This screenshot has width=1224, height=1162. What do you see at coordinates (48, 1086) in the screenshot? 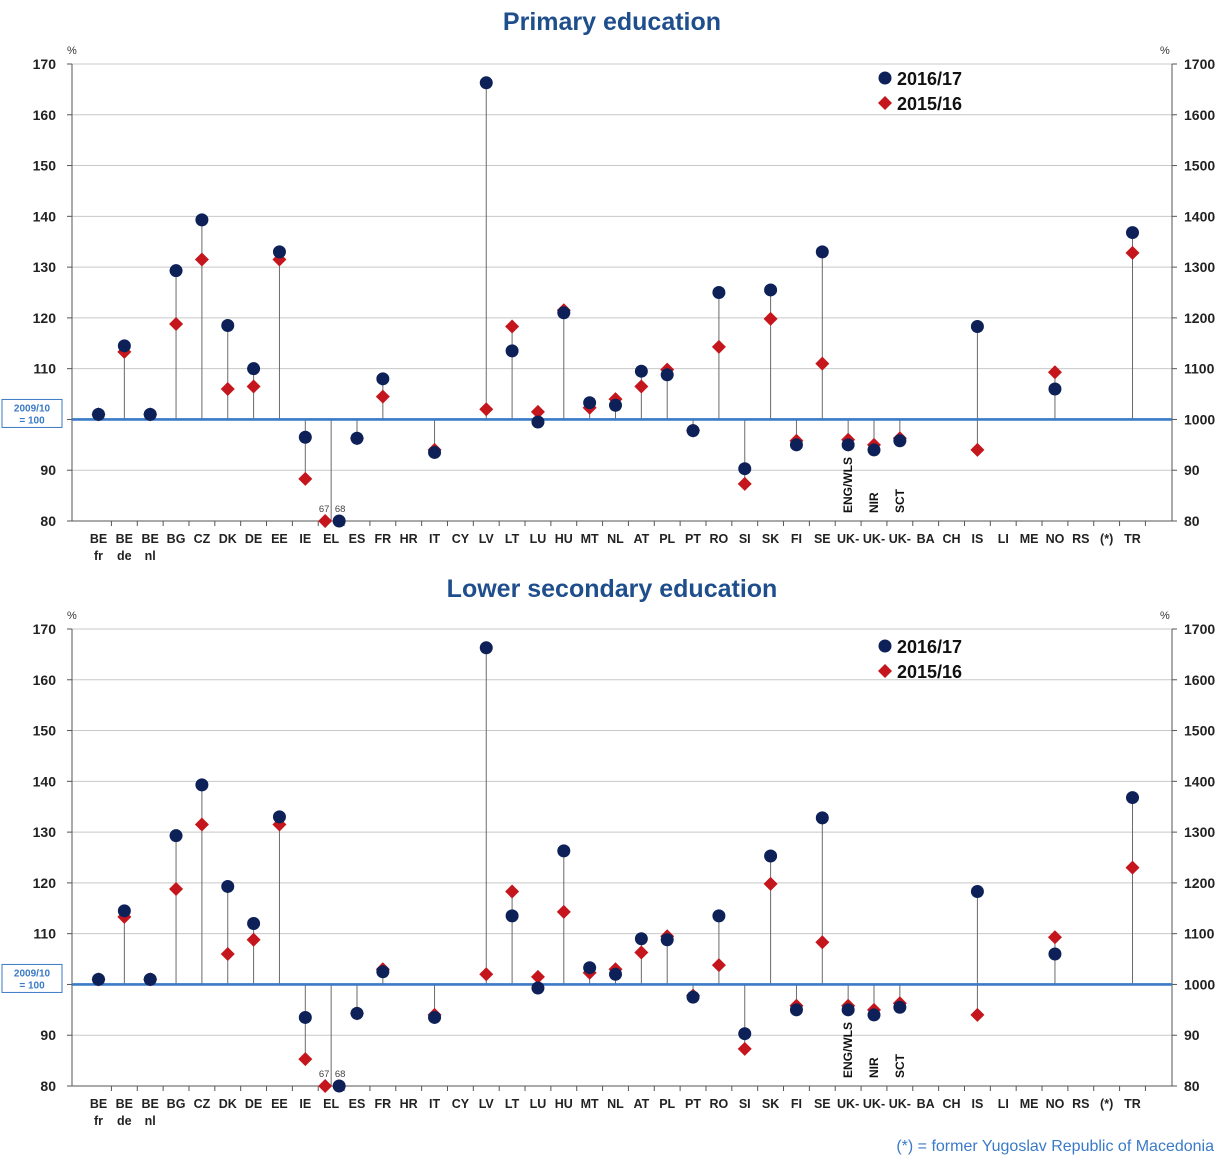
I see `lower-secondary-y-tick-left: 80` at bounding box center [48, 1086].